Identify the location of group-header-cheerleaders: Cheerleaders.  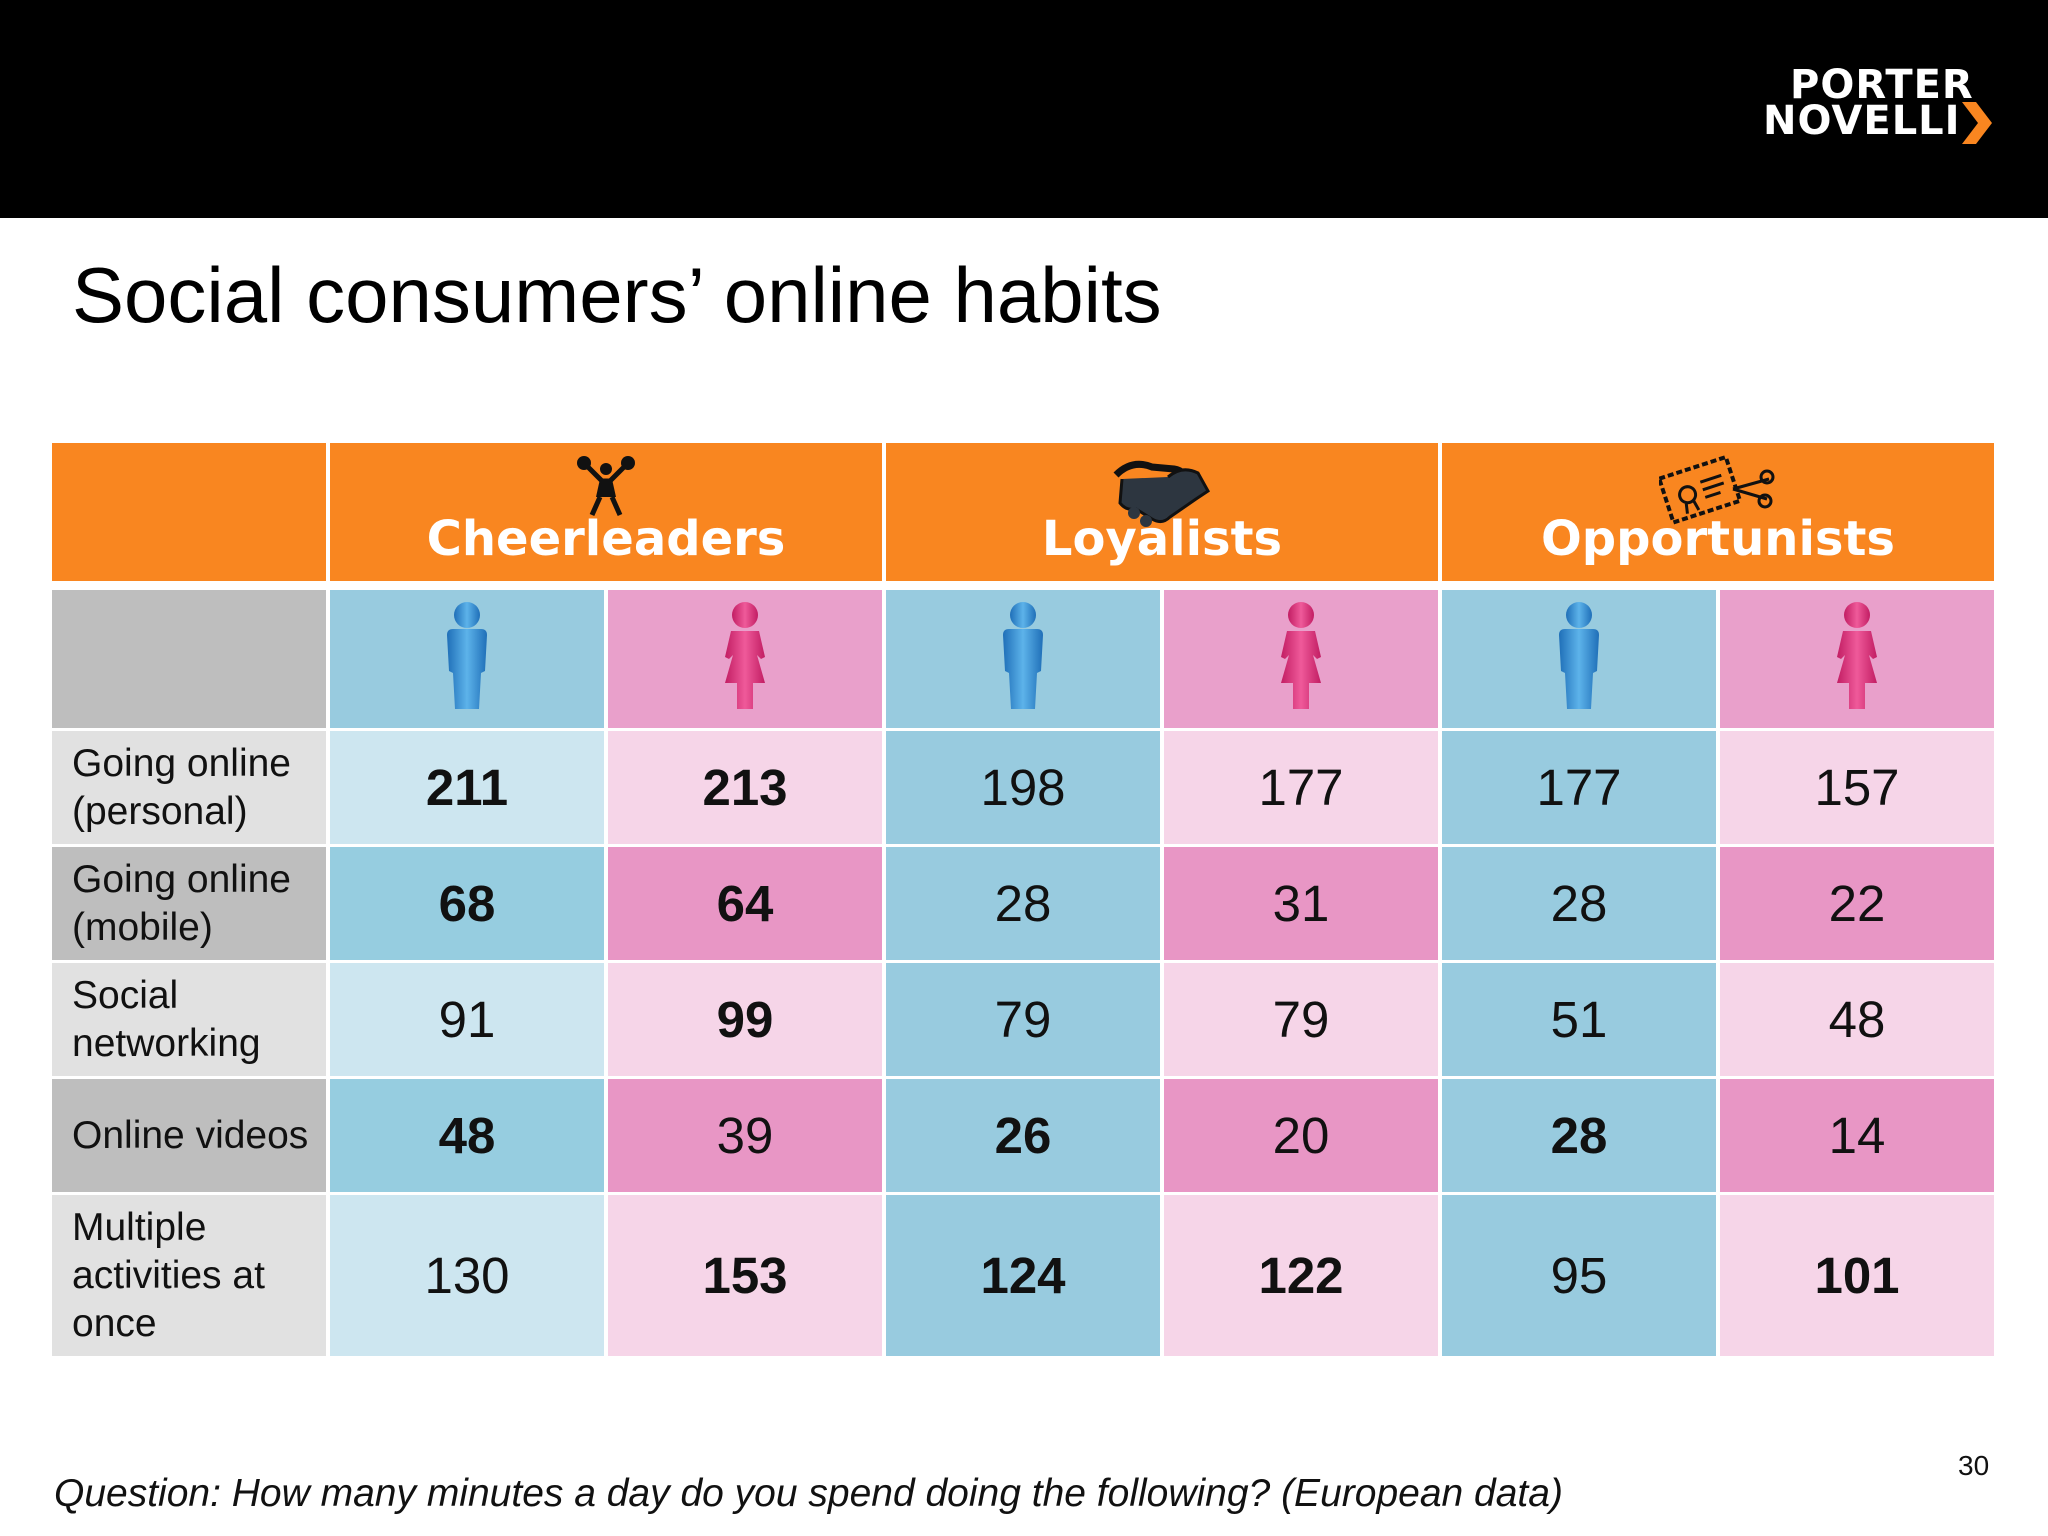
(606, 512).